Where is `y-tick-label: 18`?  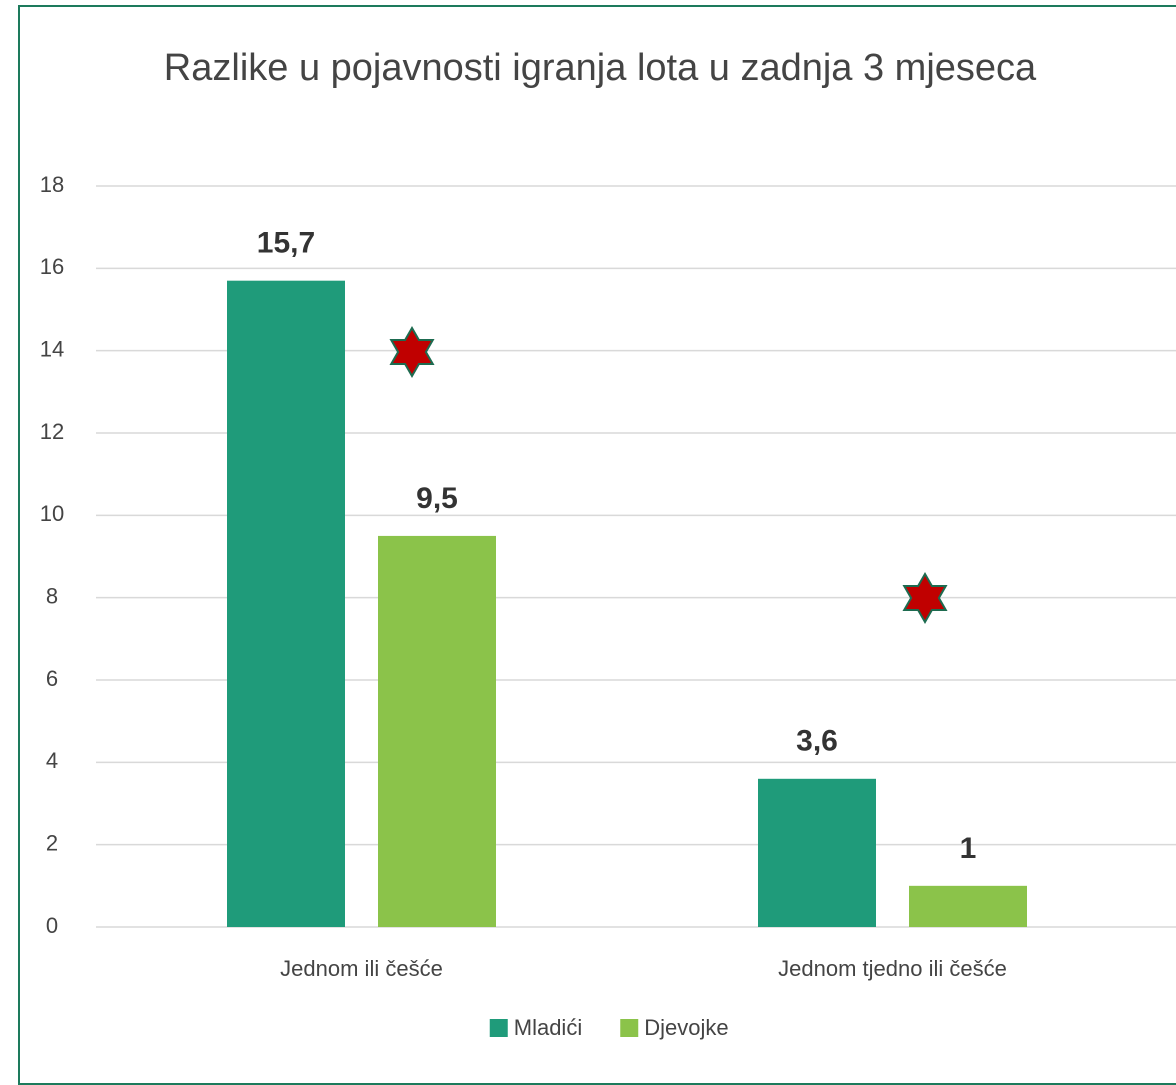
y-tick-label: 18 is located at coordinates (52, 184).